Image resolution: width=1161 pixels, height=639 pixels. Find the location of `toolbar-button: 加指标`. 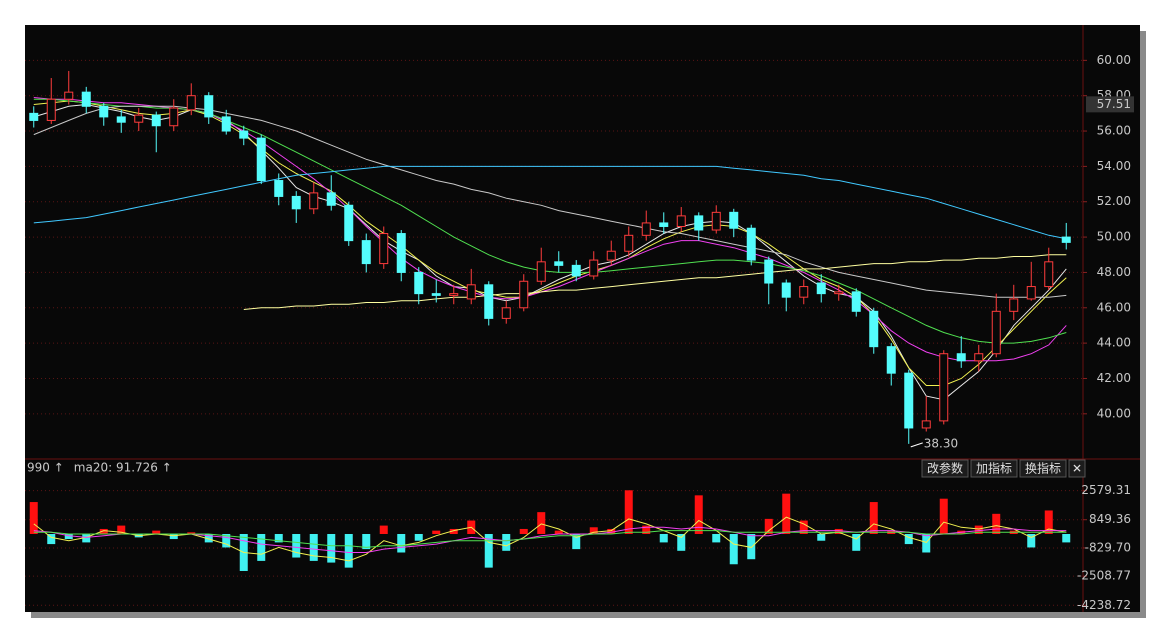

toolbar-button: 加指标 is located at coordinates (994, 468).